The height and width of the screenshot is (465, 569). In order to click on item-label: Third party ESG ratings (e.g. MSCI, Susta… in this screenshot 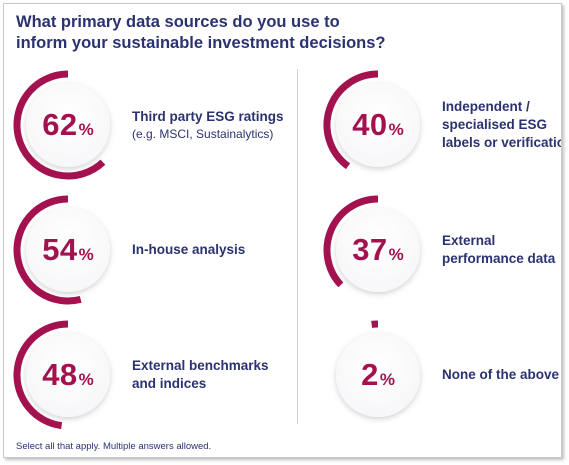, I will do `click(222, 125)`.